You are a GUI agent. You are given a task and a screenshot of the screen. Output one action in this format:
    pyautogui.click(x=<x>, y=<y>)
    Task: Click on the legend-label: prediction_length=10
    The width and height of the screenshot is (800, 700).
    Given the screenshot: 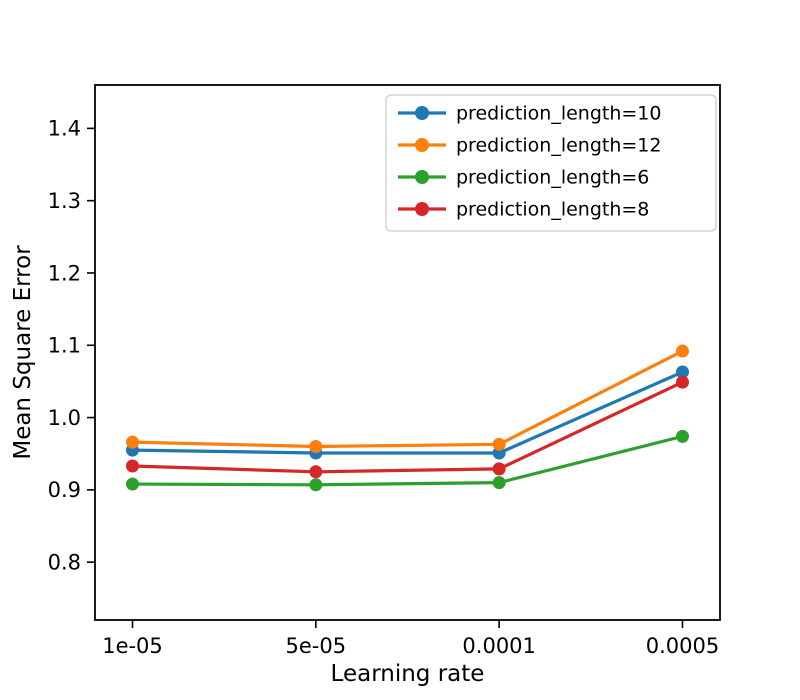 What is the action you would take?
    pyautogui.click(x=558, y=114)
    